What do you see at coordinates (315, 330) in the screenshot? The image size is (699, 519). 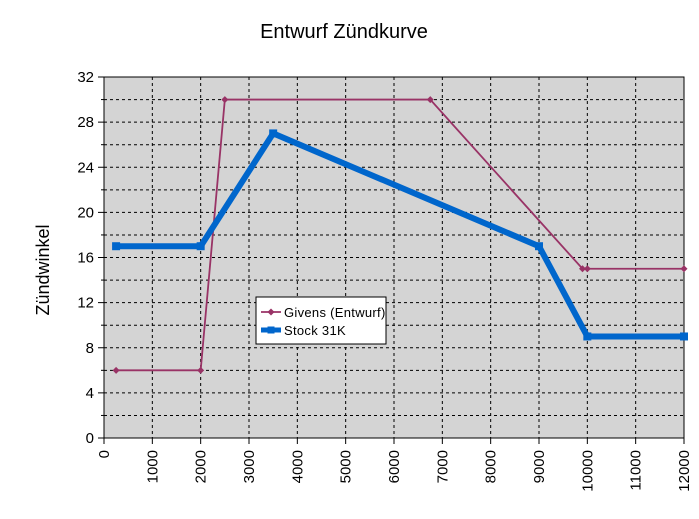 I see `legend-label-2: Stock 31K` at bounding box center [315, 330].